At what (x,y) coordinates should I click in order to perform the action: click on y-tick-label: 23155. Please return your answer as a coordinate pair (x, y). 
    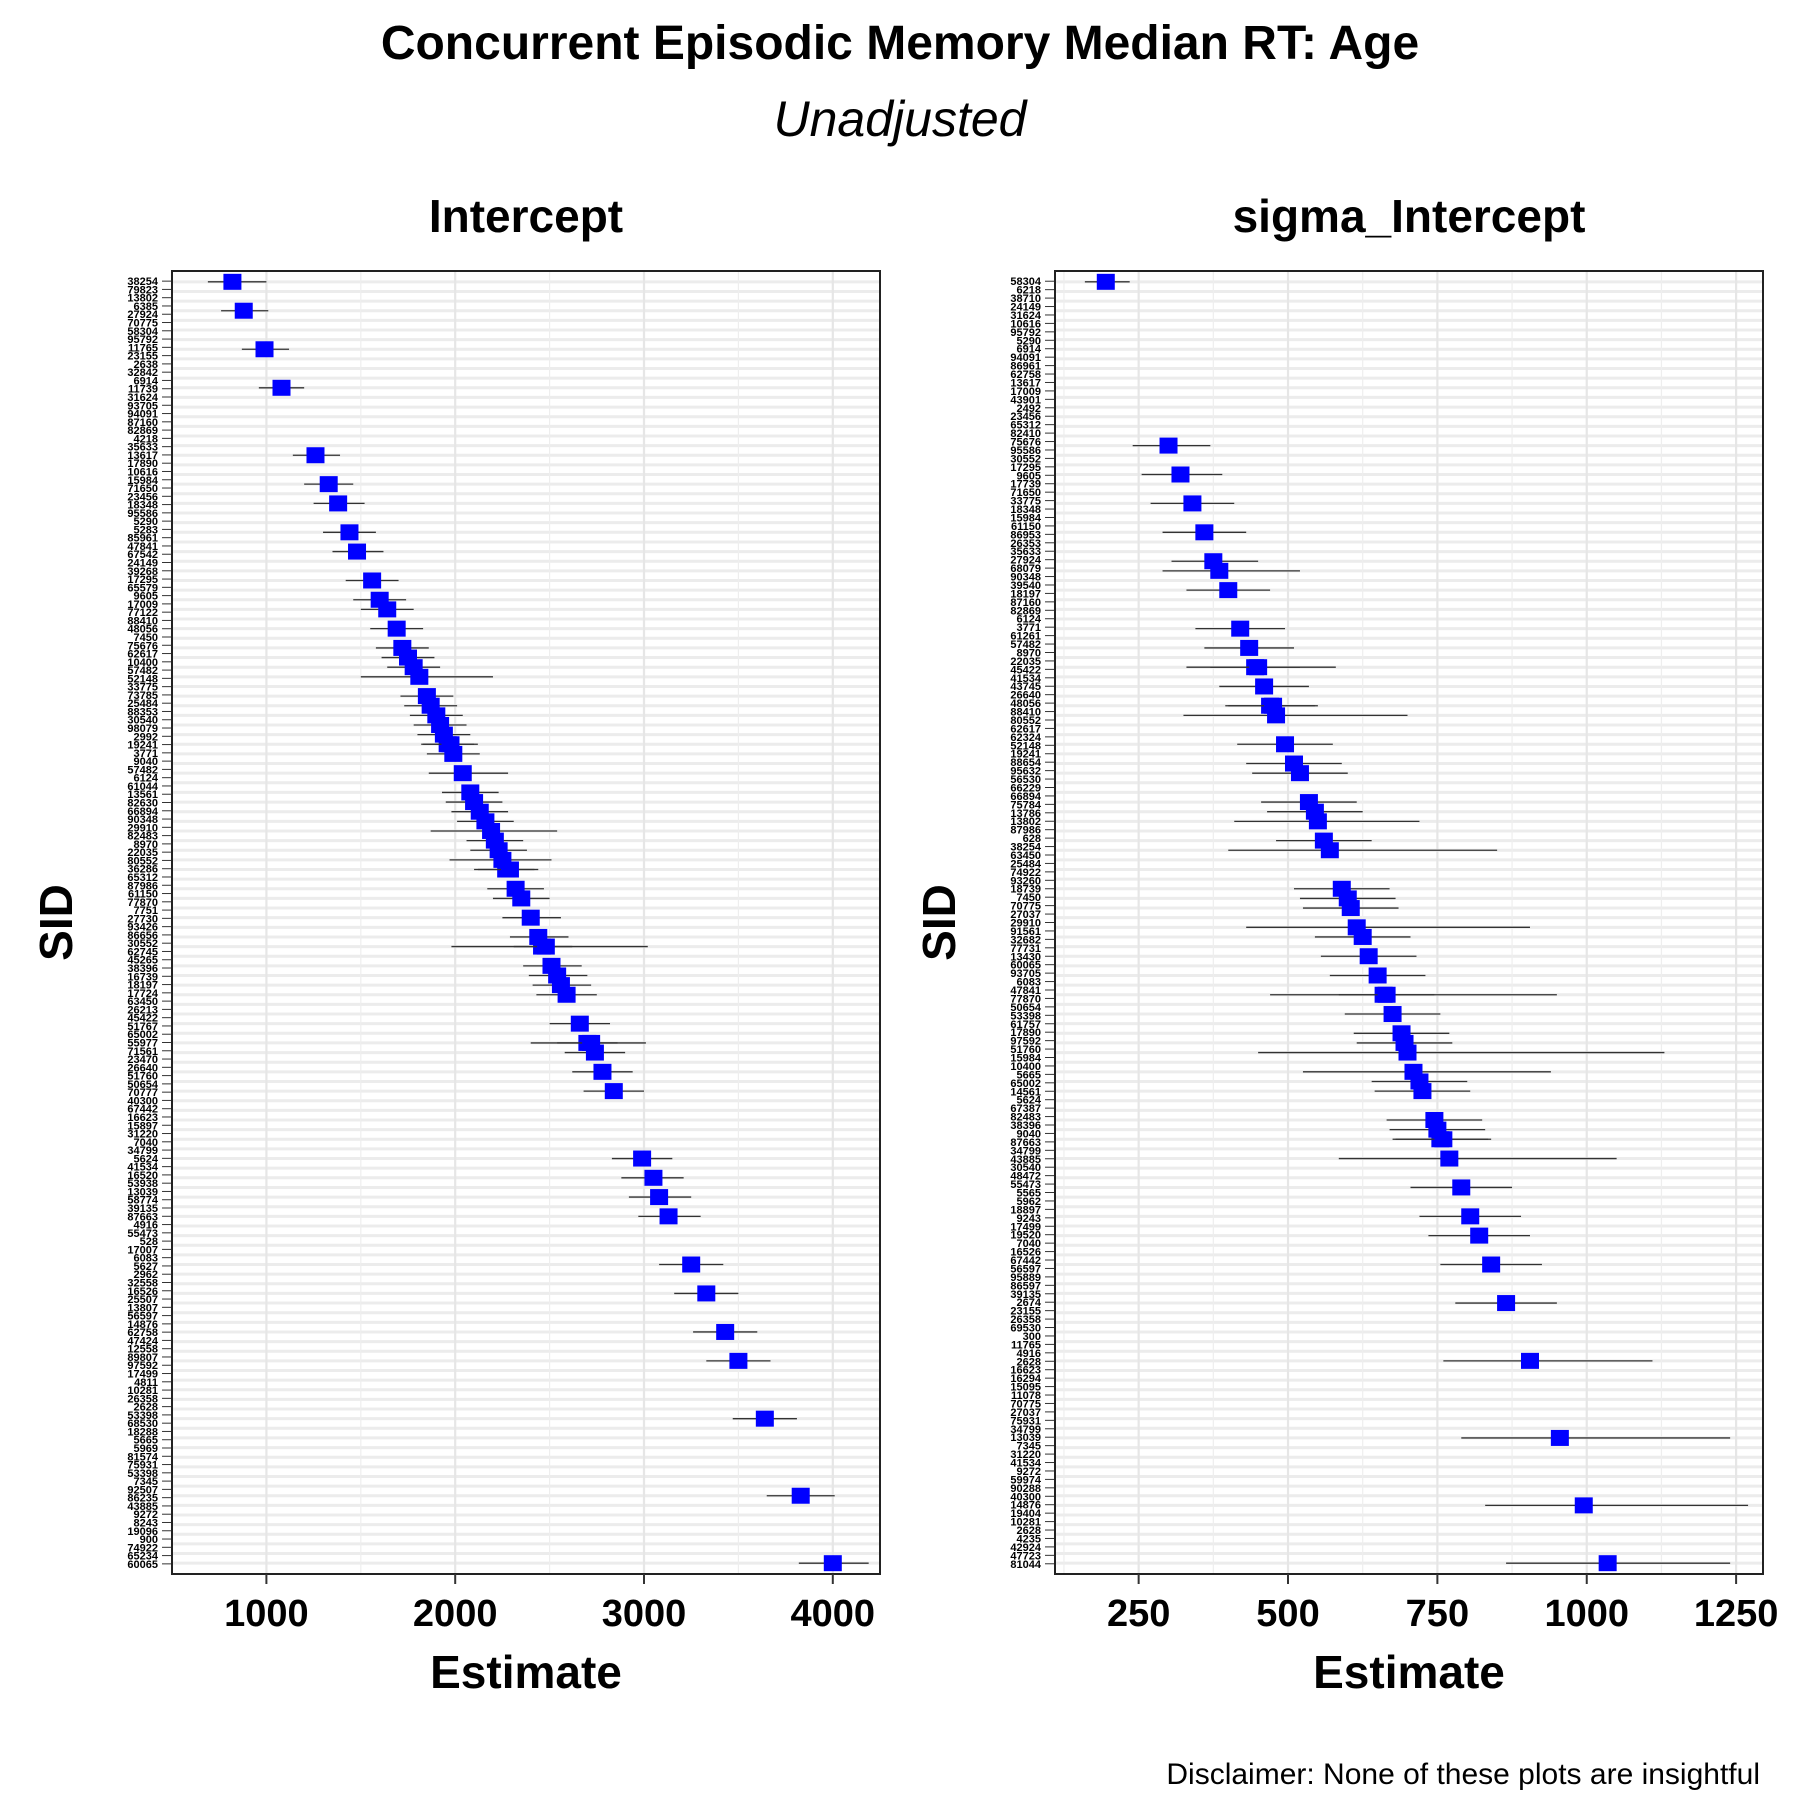
    Looking at the image, I should click on (142, 357).